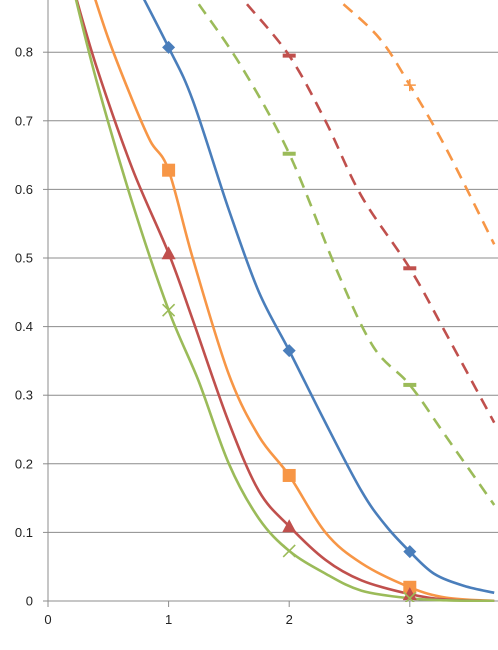 This screenshot has height=650, width=498. I want to click on y-tick-label-7: 0.7, so click(24, 120).